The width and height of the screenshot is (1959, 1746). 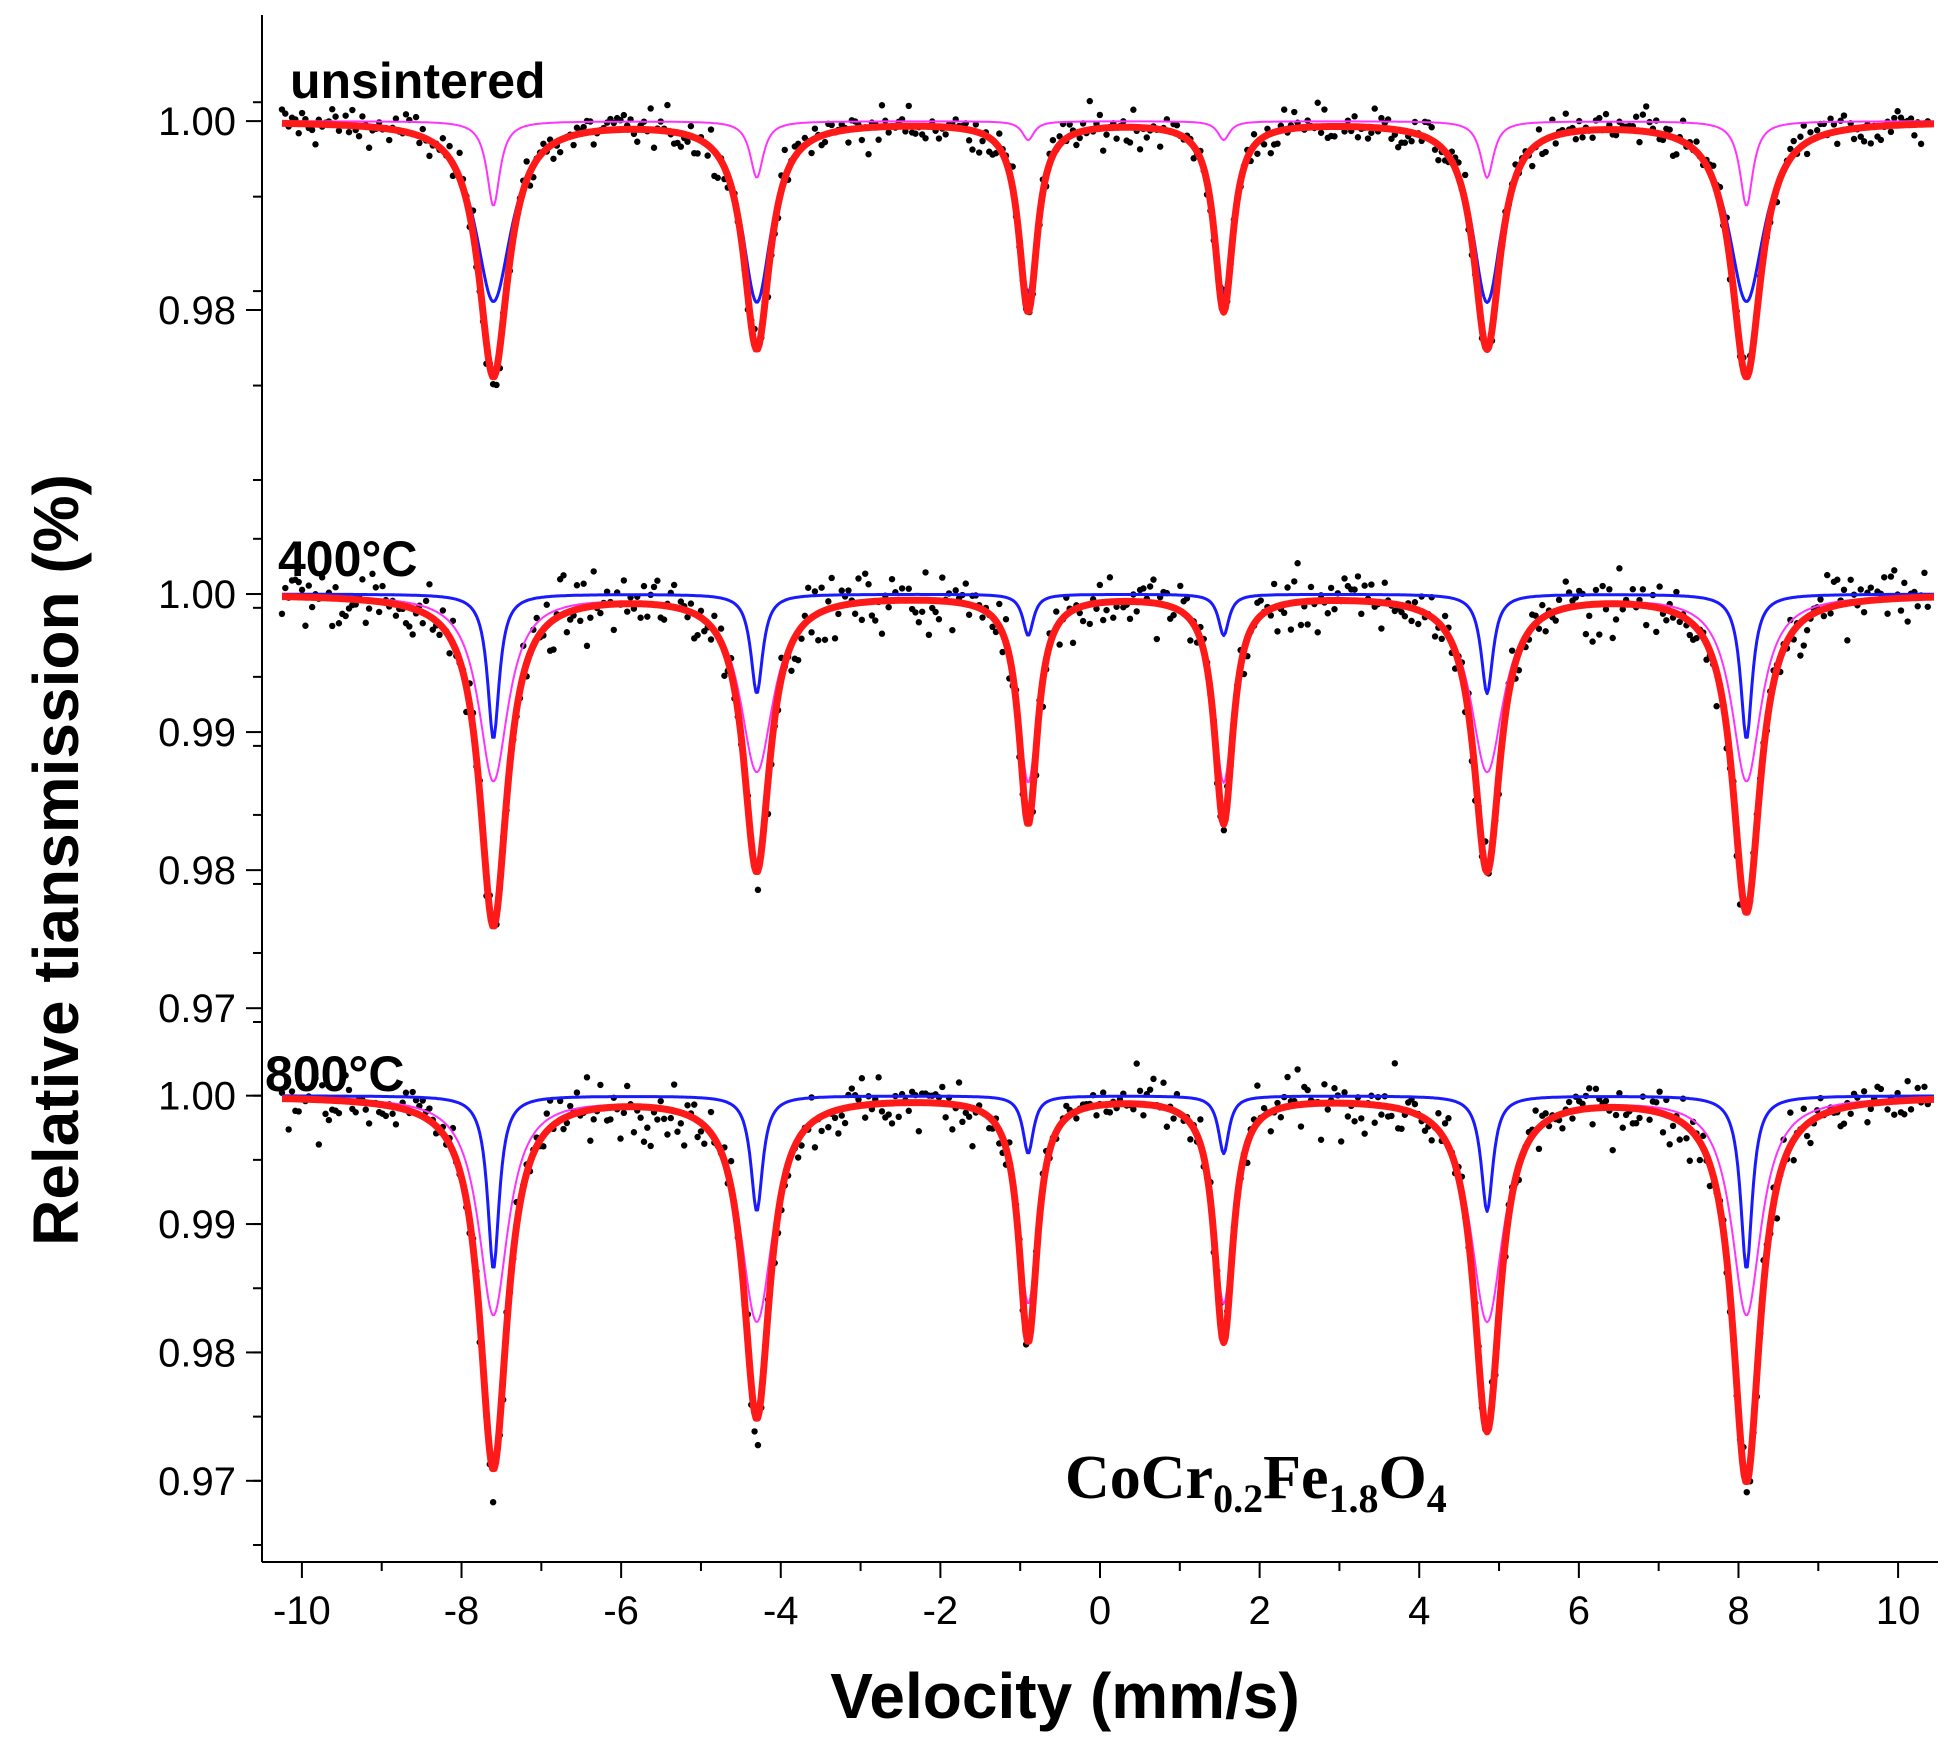 I want to click on y-tick-label: 0.98, so click(x=197, y=311).